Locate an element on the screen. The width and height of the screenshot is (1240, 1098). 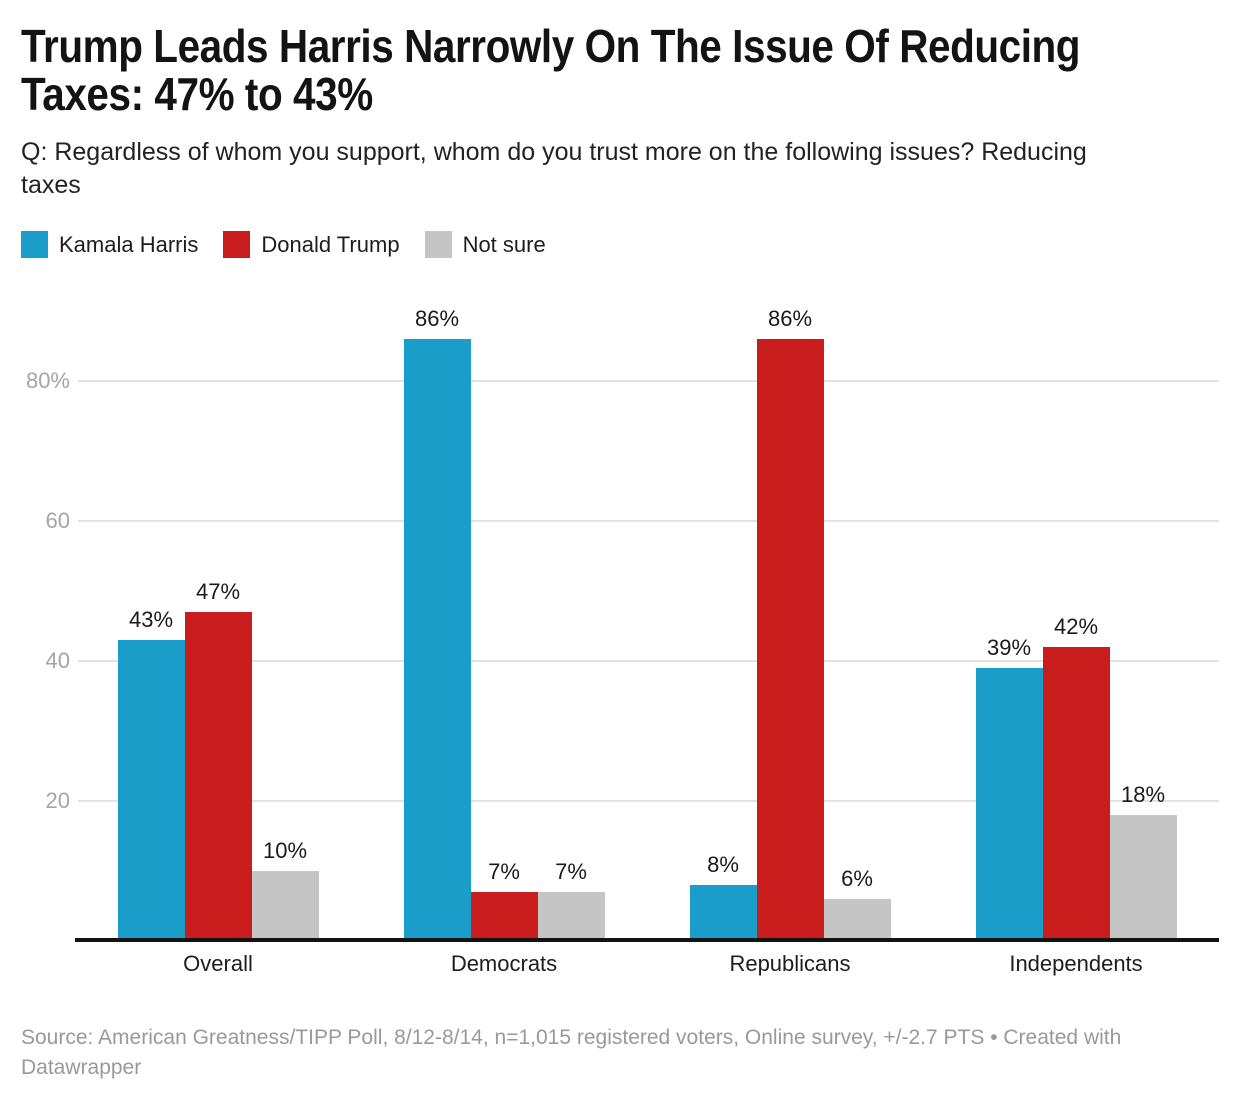
value-label-independents-donald-trump: 42% is located at coordinates (1076, 626).